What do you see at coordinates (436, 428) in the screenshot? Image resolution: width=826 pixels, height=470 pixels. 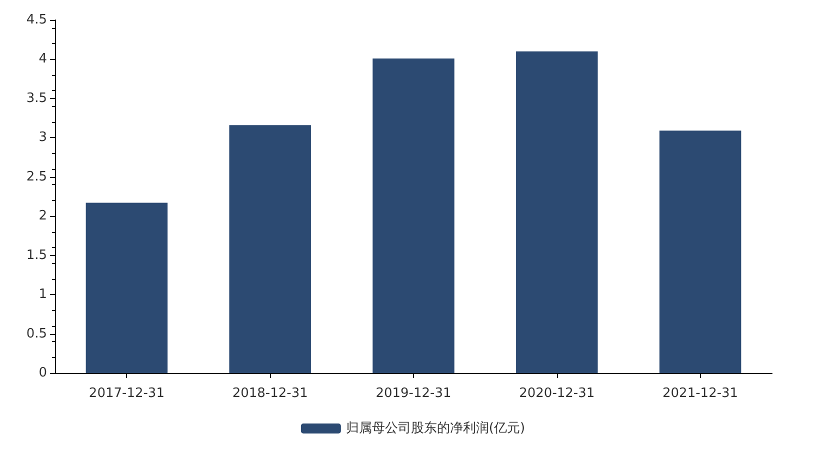 I see `legend-label: 归属母公司股东的净利润(亿元)` at bounding box center [436, 428].